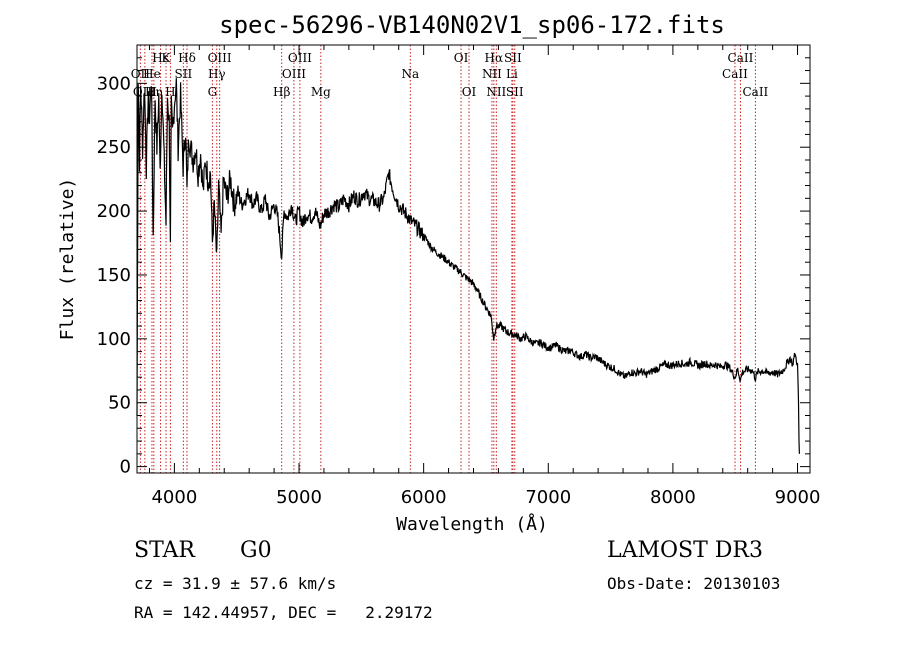 This screenshot has width=900, height=649. What do you see at coordinates (160, 58) in the screenshot?
I see `line-marker-label-2: Hε` at bounding box center [160, 58].